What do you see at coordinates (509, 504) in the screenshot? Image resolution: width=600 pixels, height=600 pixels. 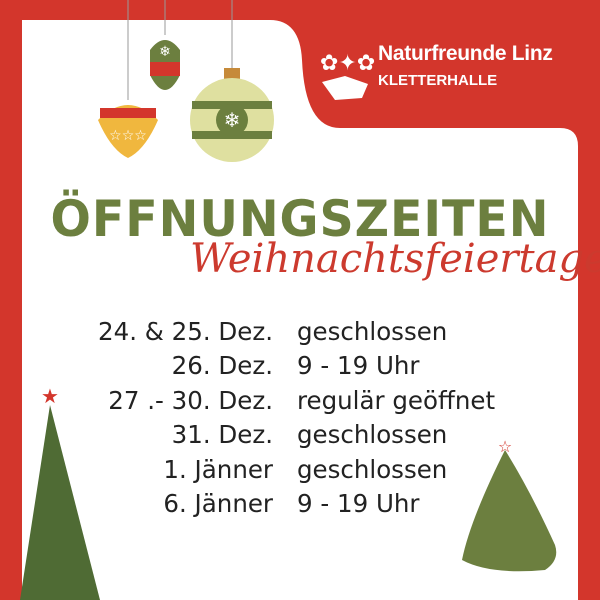 I see `christmas-tree-icon: ☆` at bounding box center [509, 504].